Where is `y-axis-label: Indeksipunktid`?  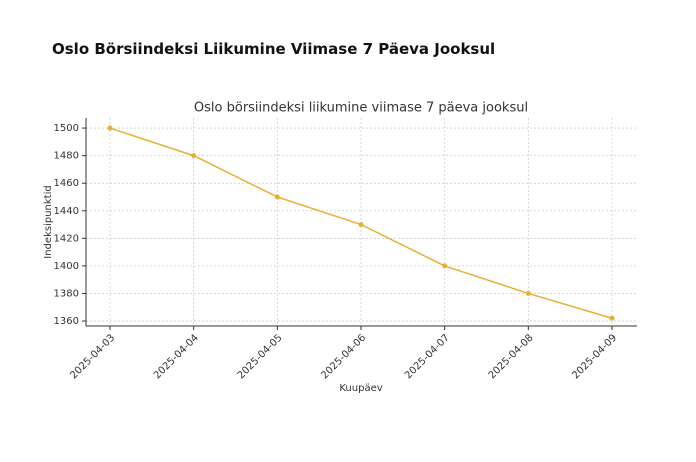
y-axis-label: Indeksipunktid is located at coordinates (48, 221).